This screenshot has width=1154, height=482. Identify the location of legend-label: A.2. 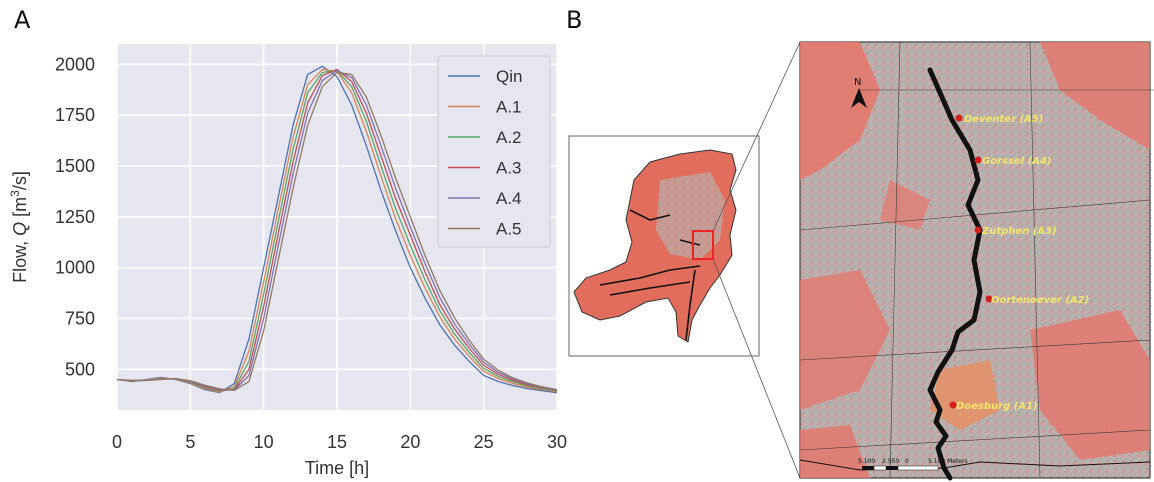
(509, 137).